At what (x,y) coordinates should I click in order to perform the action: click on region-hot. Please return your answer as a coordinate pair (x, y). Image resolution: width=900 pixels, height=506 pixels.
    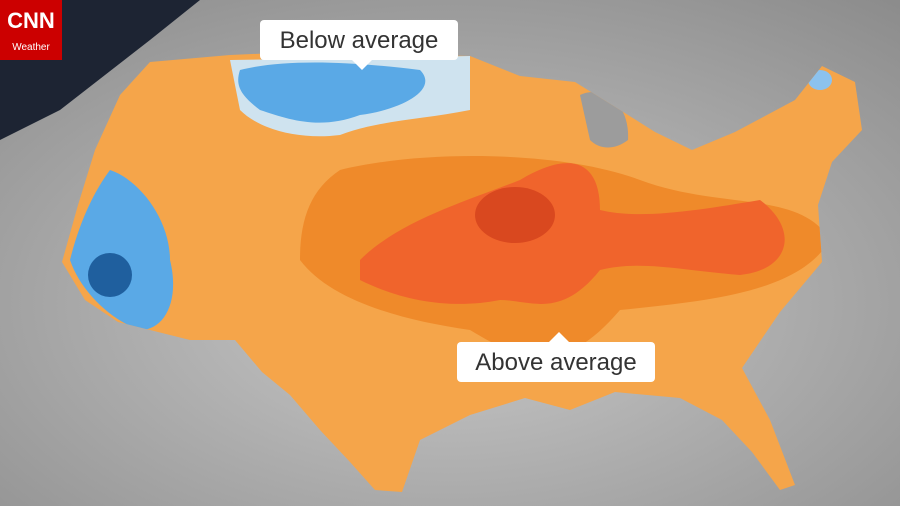
    Looking at the image, I should click on (572, 233).